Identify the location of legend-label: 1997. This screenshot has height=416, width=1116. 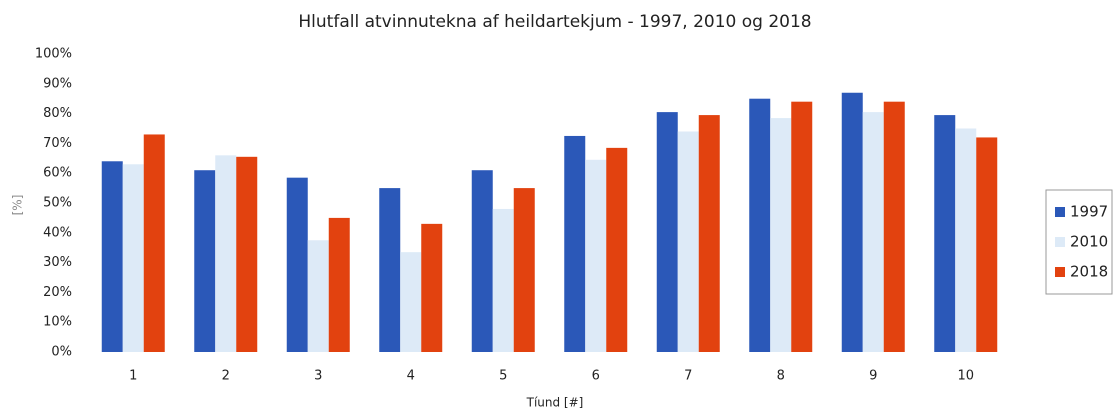
(1089, 212).